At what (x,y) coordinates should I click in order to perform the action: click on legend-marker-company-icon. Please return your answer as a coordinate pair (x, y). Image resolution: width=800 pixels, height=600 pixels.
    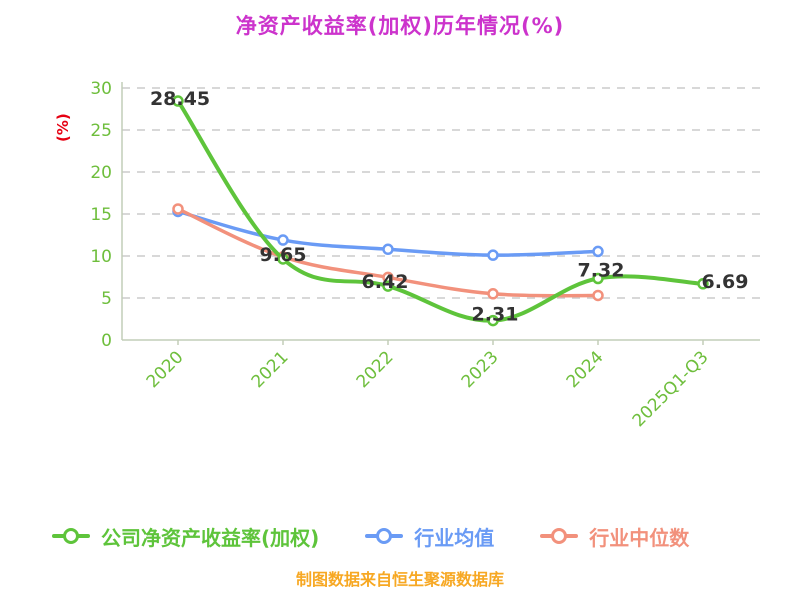
    Looking at the image, I should click on (71, 536).